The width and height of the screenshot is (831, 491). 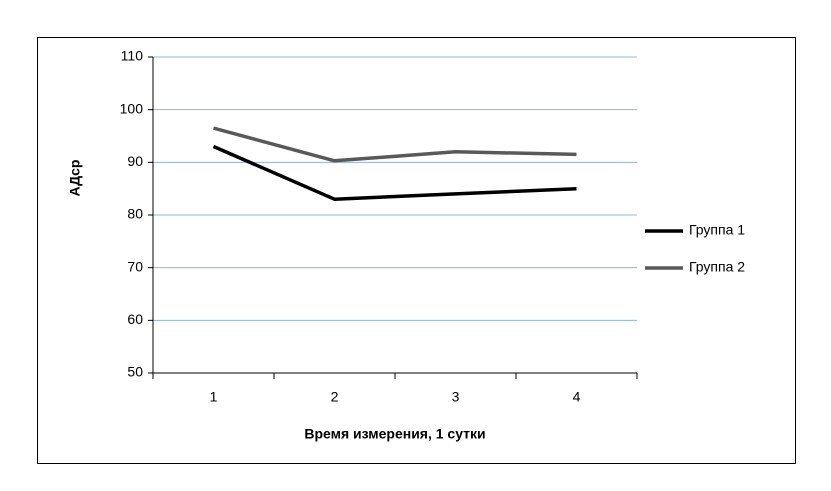 What do you see at coordinates (214, 397) in the screenshot?
I see `x-tick-label: 1` at bounding box center [214, 397].